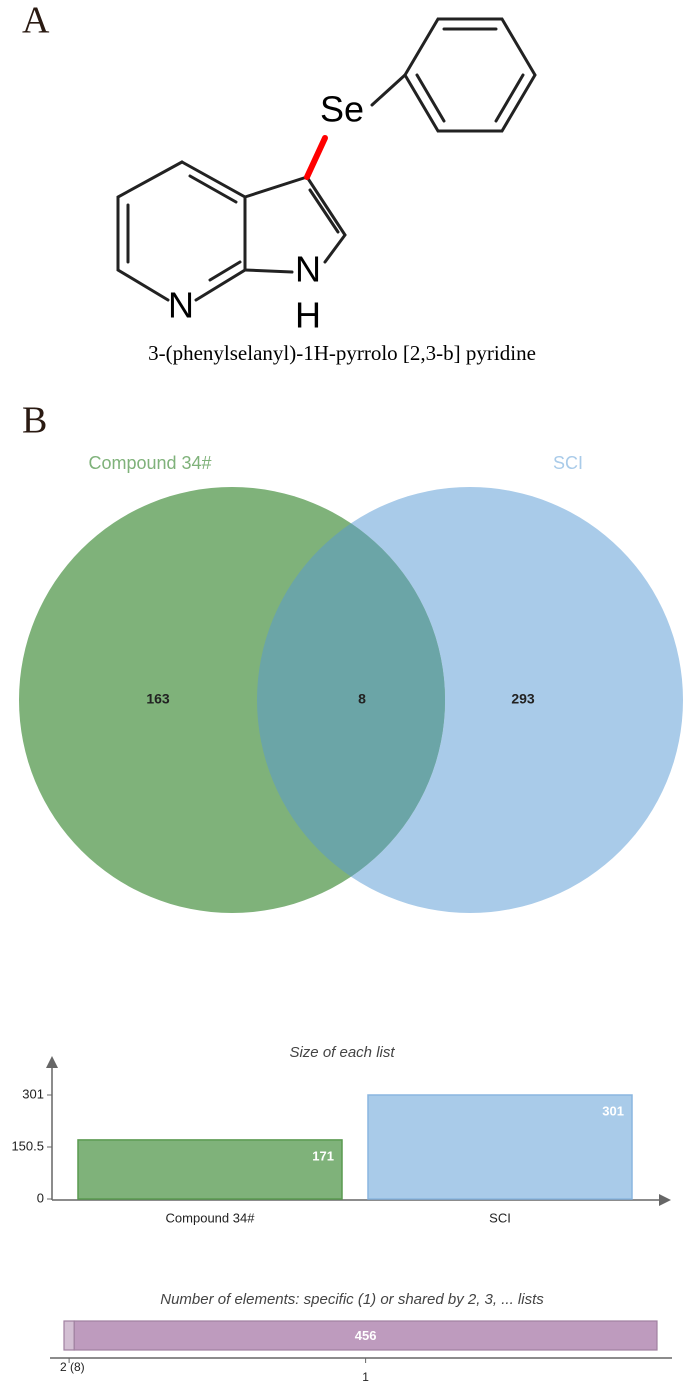  Describe the element at coordinates (72, 1367) in the screenshot. I see `x-tick-label: 2 (8)` at that location.